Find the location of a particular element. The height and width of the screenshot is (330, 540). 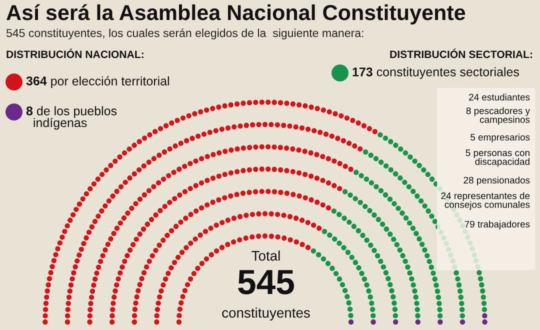

text: Total is located at coordinates (266, 255).